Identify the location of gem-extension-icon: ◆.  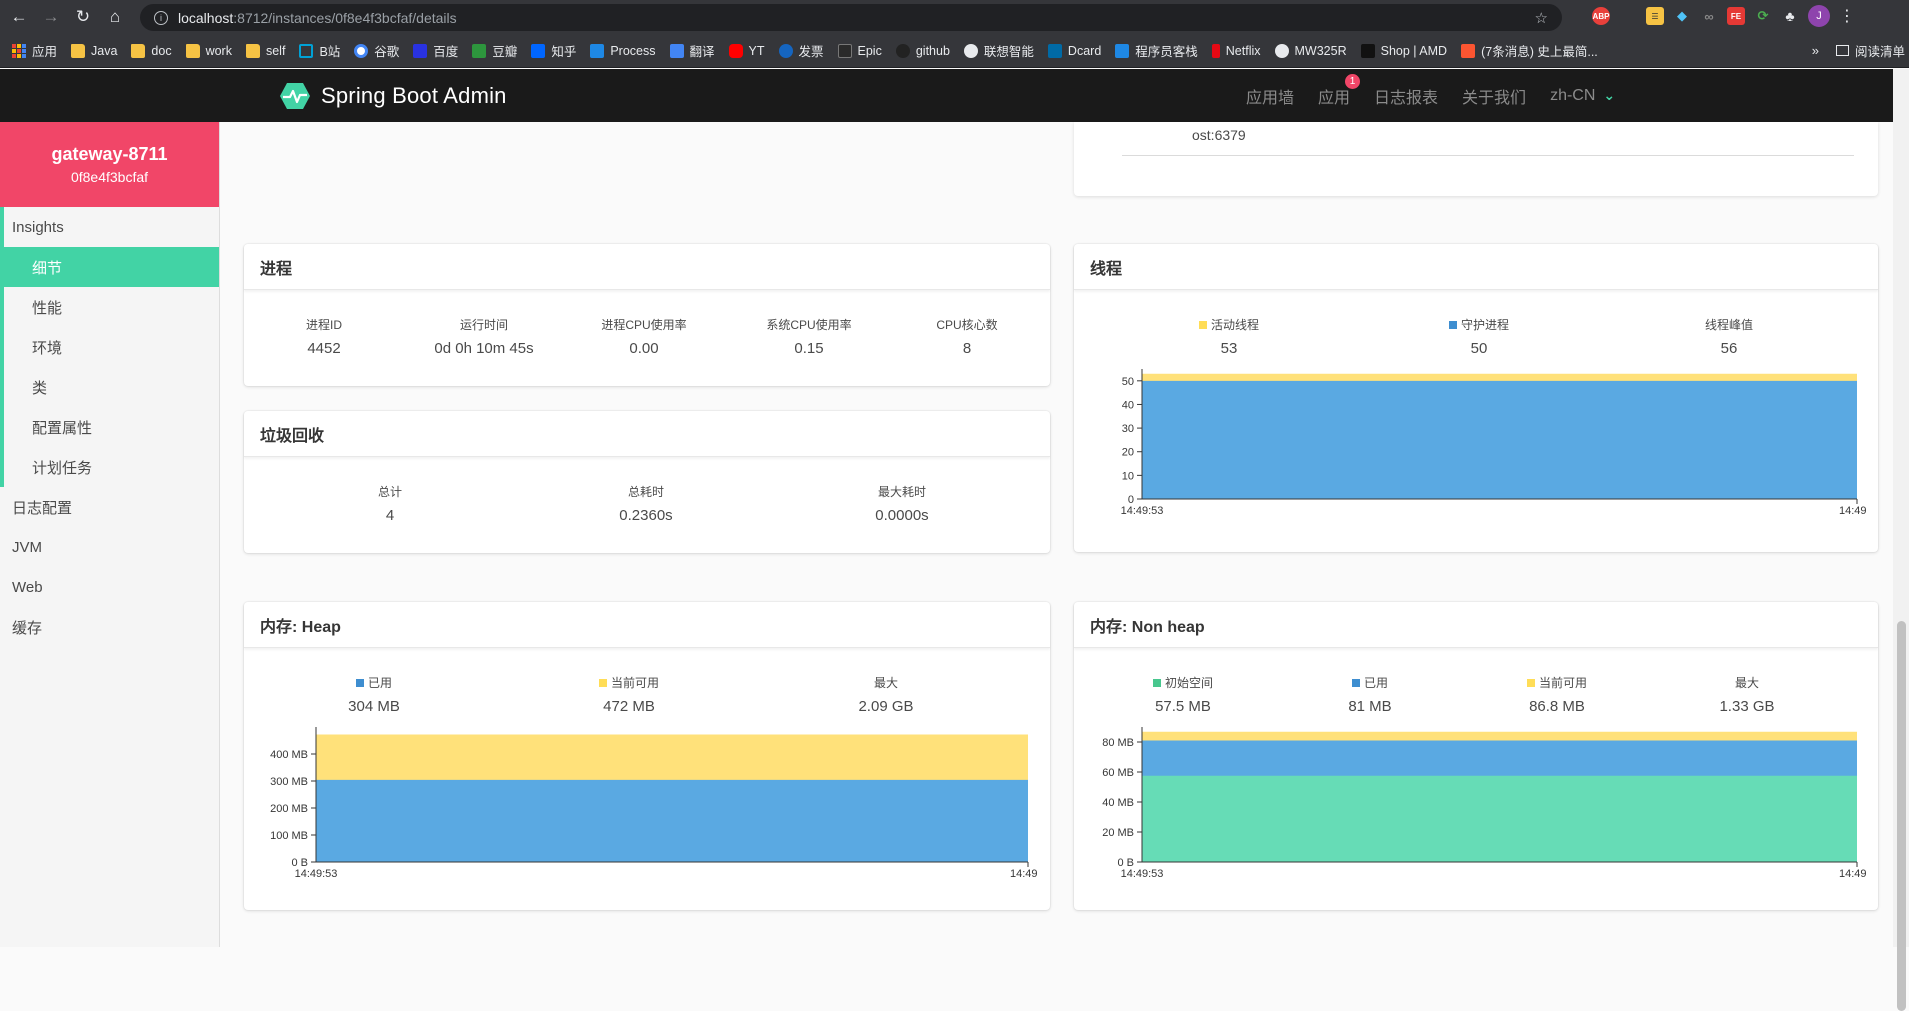
(1682, 16).